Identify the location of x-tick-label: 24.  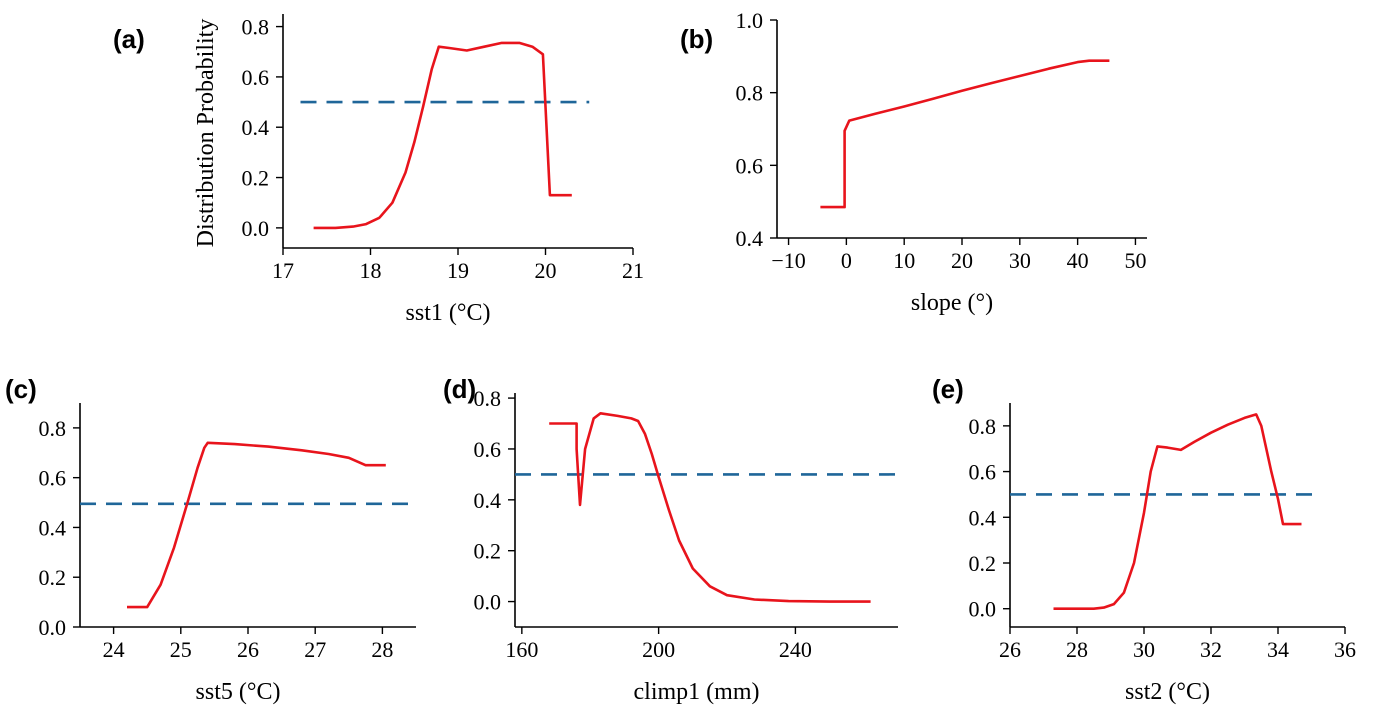
(114, 649).